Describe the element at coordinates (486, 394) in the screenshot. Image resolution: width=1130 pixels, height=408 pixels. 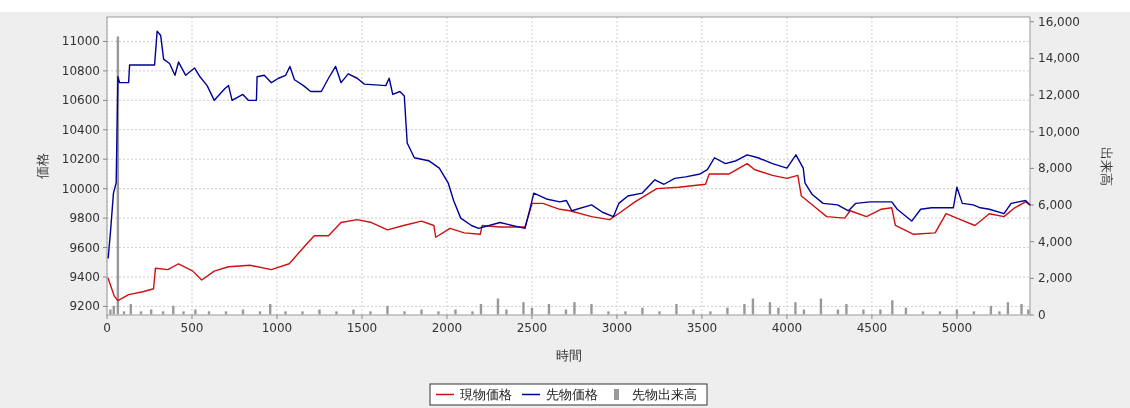
I see `legend-label: 現物価格` at that location.